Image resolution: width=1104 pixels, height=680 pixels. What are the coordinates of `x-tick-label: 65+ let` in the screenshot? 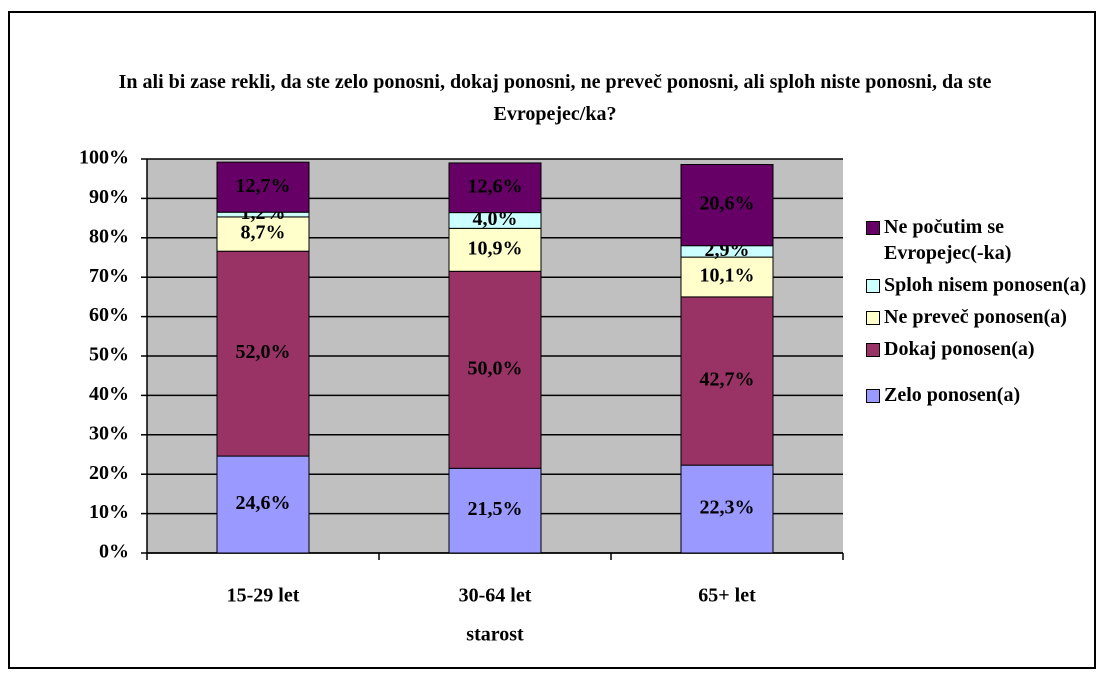 It's located at (727, 596).